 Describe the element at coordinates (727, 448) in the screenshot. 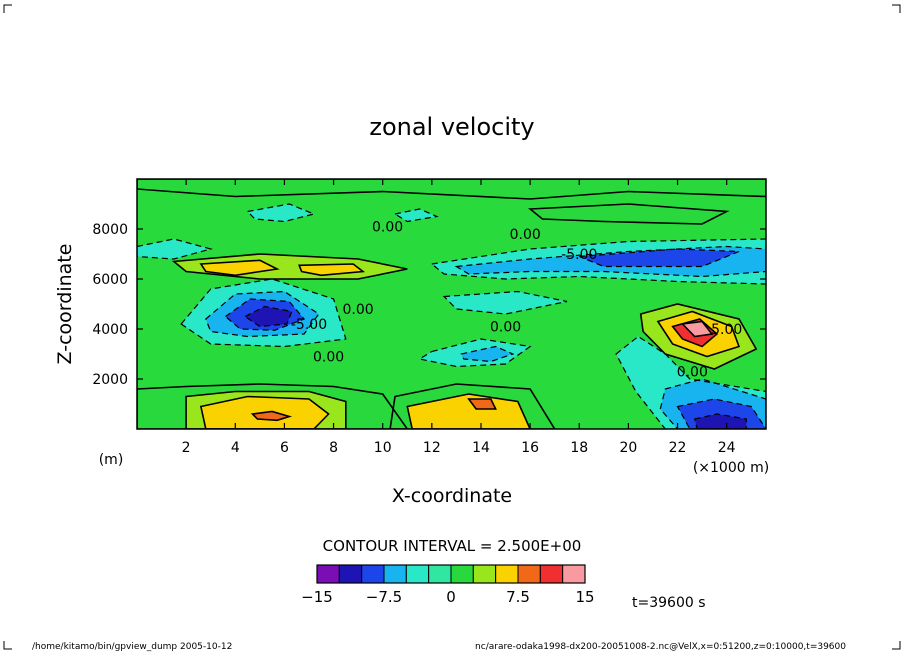

I see `x-tick-label: 24` at that location.